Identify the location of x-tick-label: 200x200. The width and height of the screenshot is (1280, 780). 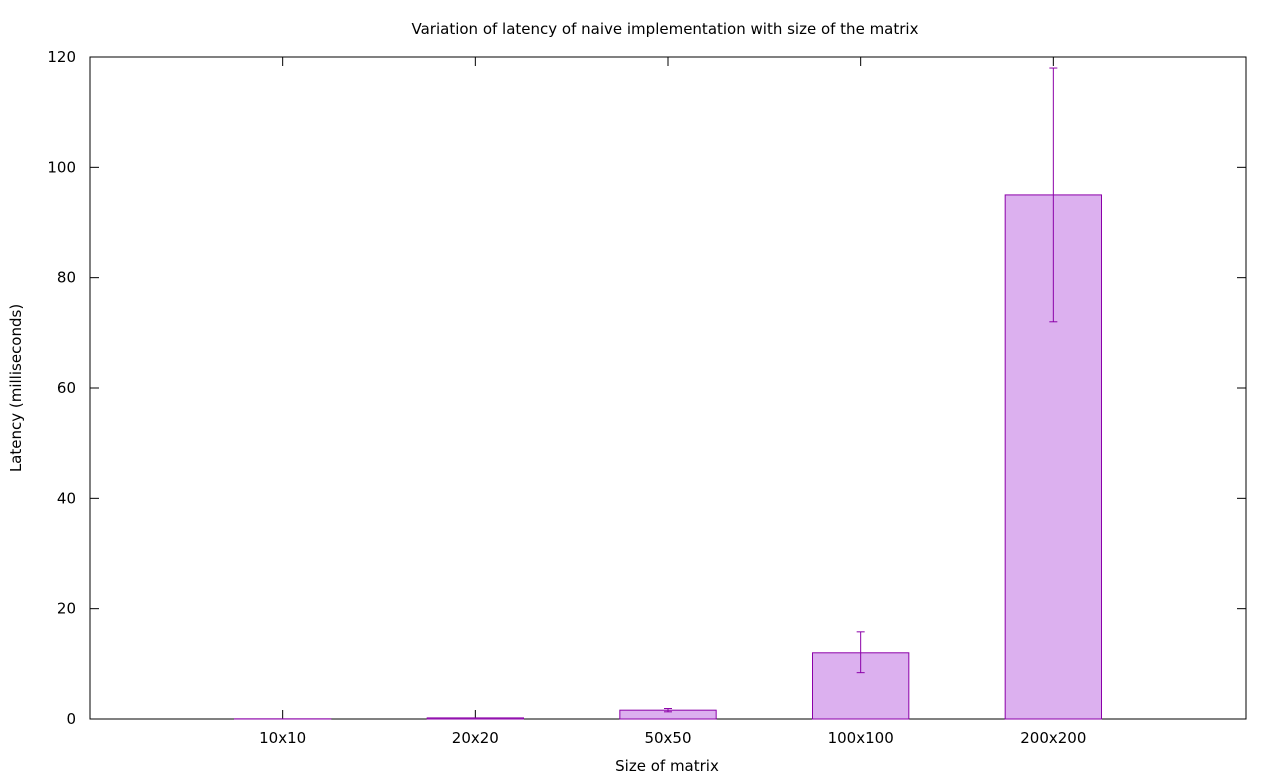
(1053, 738).